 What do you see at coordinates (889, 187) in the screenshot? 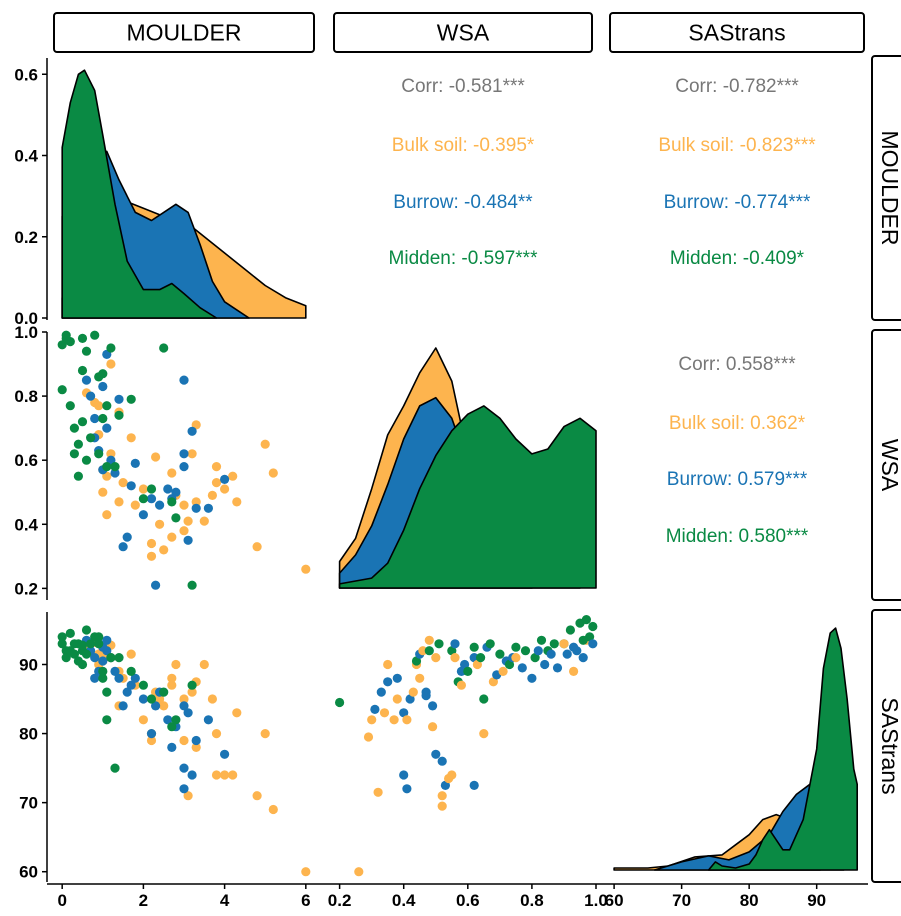
I see `row-strip-label: MOULDER` at bounding box center [889, 187].